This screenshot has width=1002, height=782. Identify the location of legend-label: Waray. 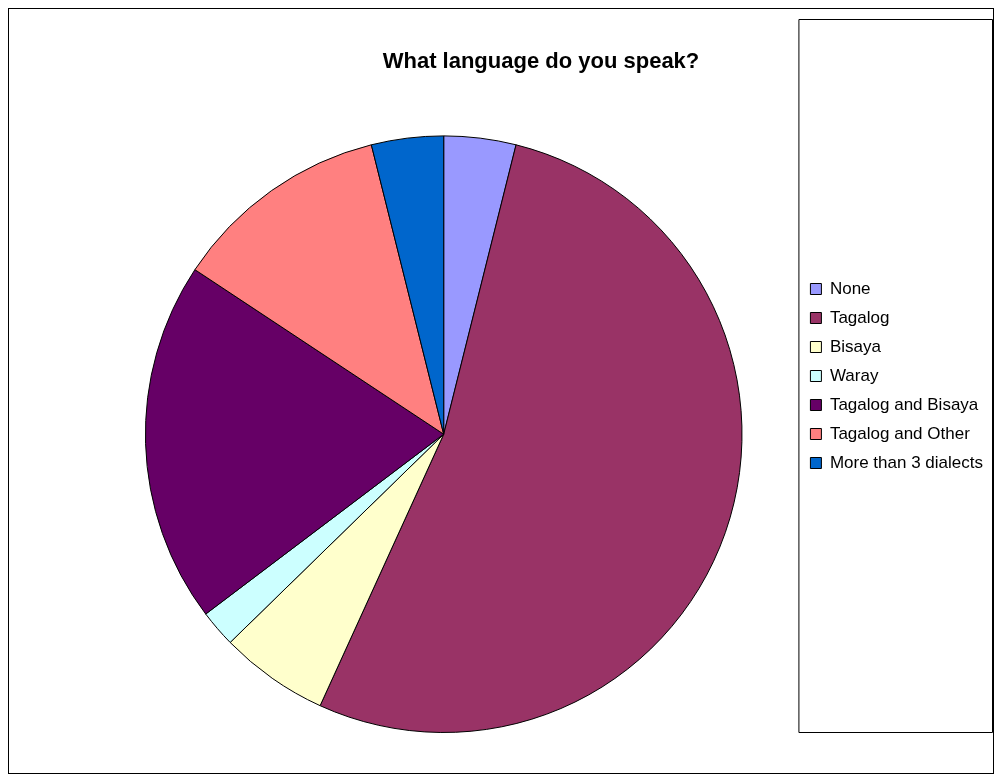
(854, 375).